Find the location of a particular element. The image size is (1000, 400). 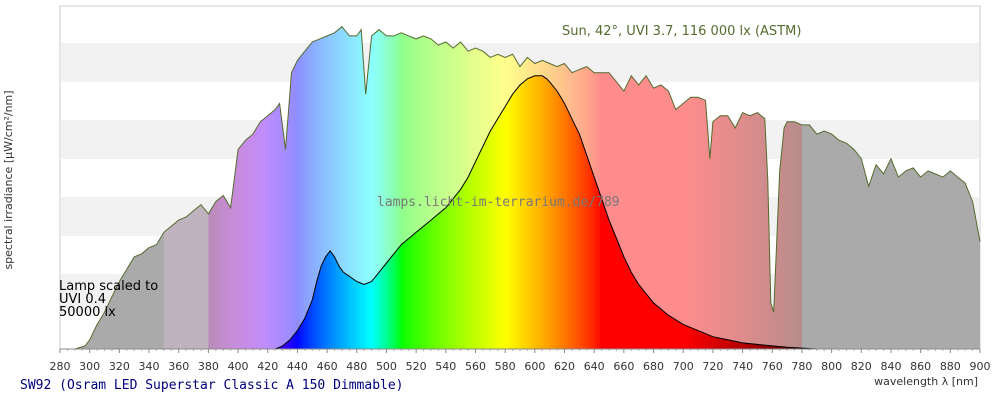

watermark: lamps.licht-im-terrarium.de/789 is located at coordinates (498, 202).